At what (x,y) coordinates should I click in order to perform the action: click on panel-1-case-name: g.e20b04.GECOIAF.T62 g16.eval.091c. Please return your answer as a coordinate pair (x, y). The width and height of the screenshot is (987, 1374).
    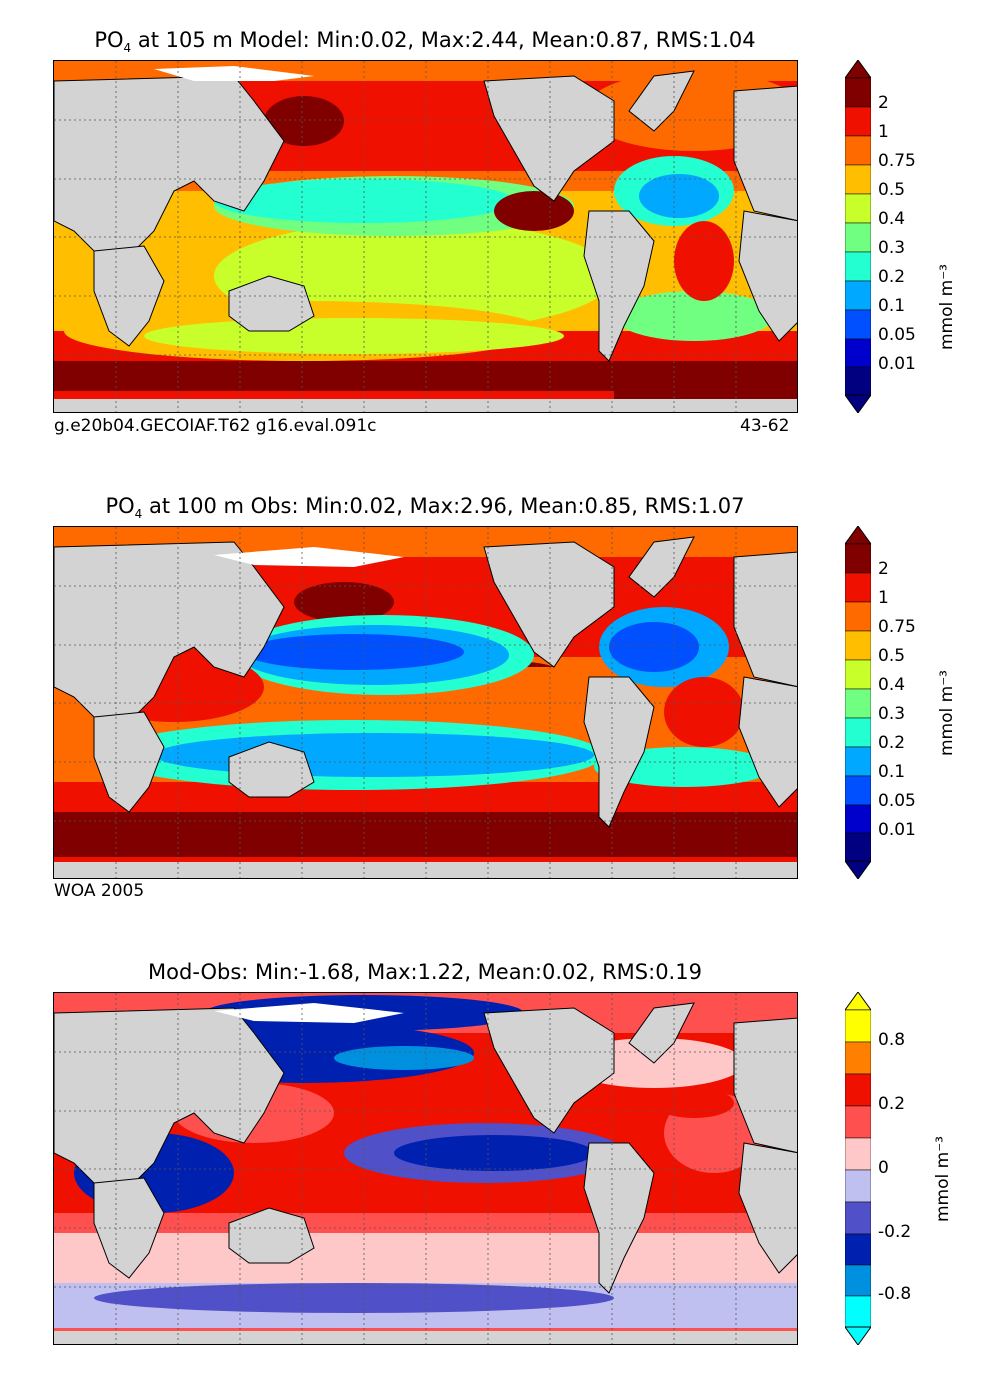
    Looking at the image, I should click on (215, 426).